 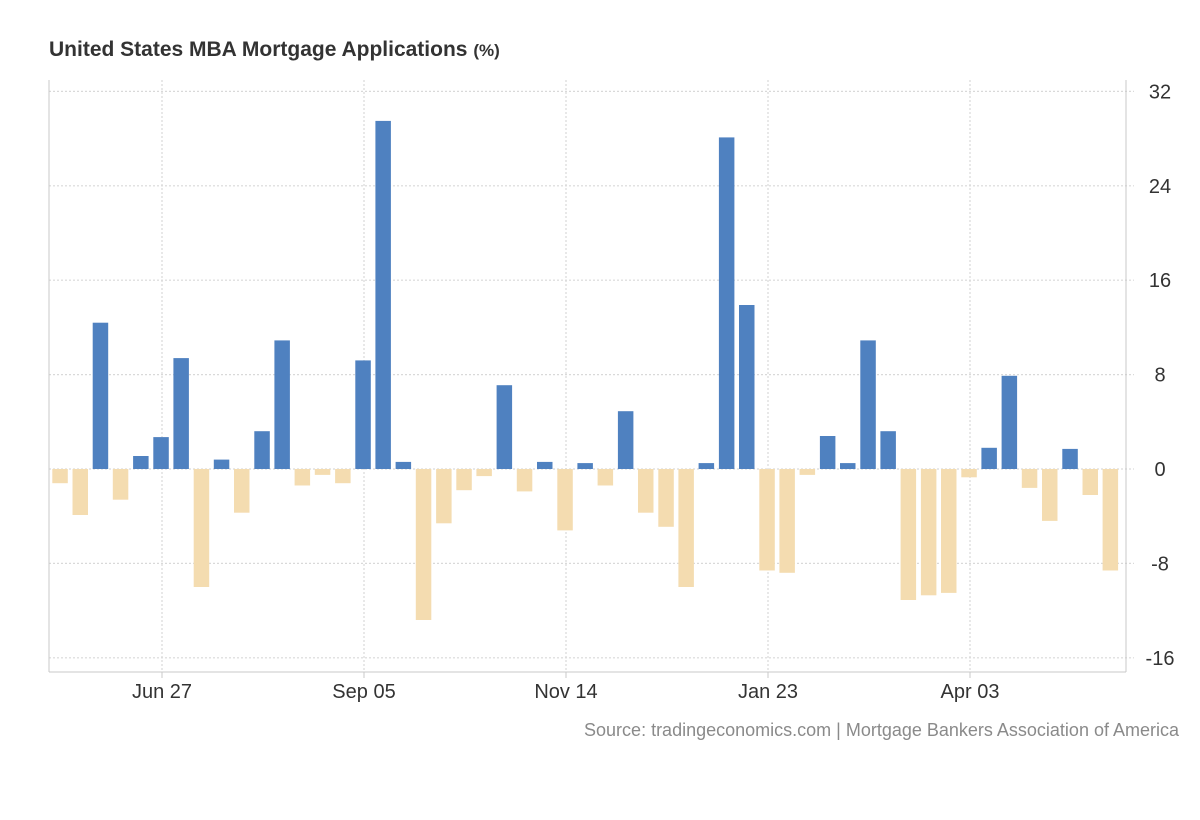 What do you see at coordinates (1160, 92) in the screenshot?
I see `y-tick-label: 32` at bounding box center [1160, 92].